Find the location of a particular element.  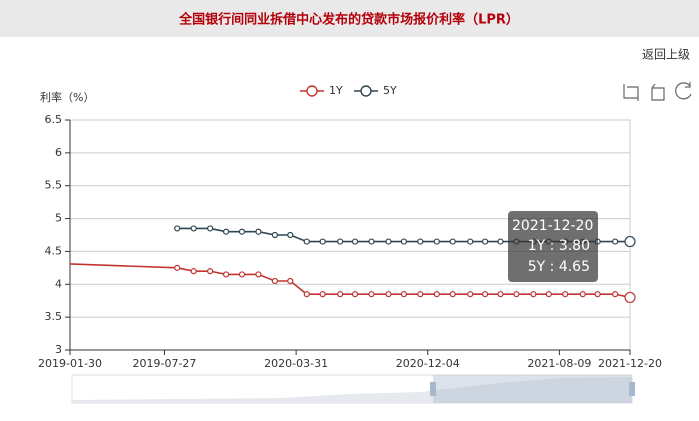

y-tick-label: 6 is located at coordinates (58, 152).